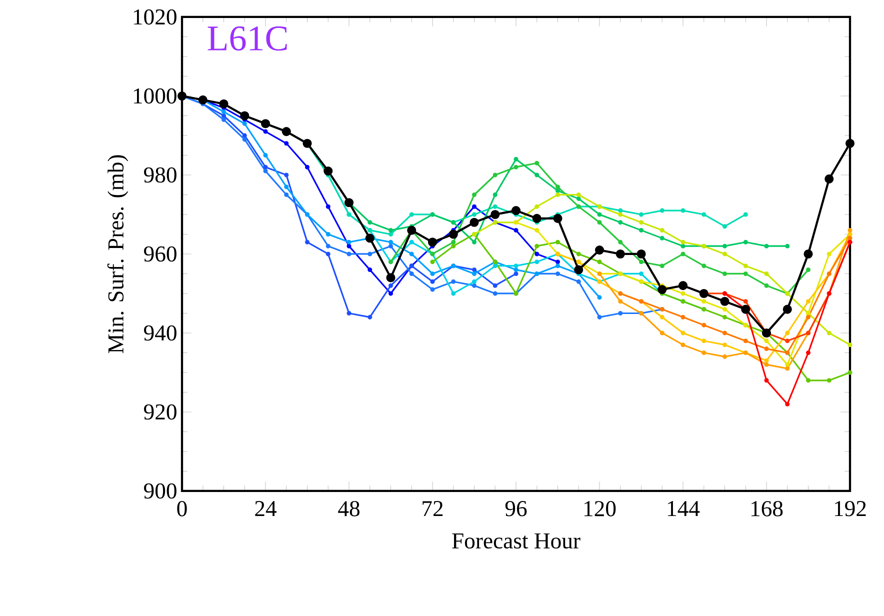 The width and height of the screenshot is (884, 616). I want to click on y-axis-title: Min. Surf. Pres. (mb), so click(117, 254).